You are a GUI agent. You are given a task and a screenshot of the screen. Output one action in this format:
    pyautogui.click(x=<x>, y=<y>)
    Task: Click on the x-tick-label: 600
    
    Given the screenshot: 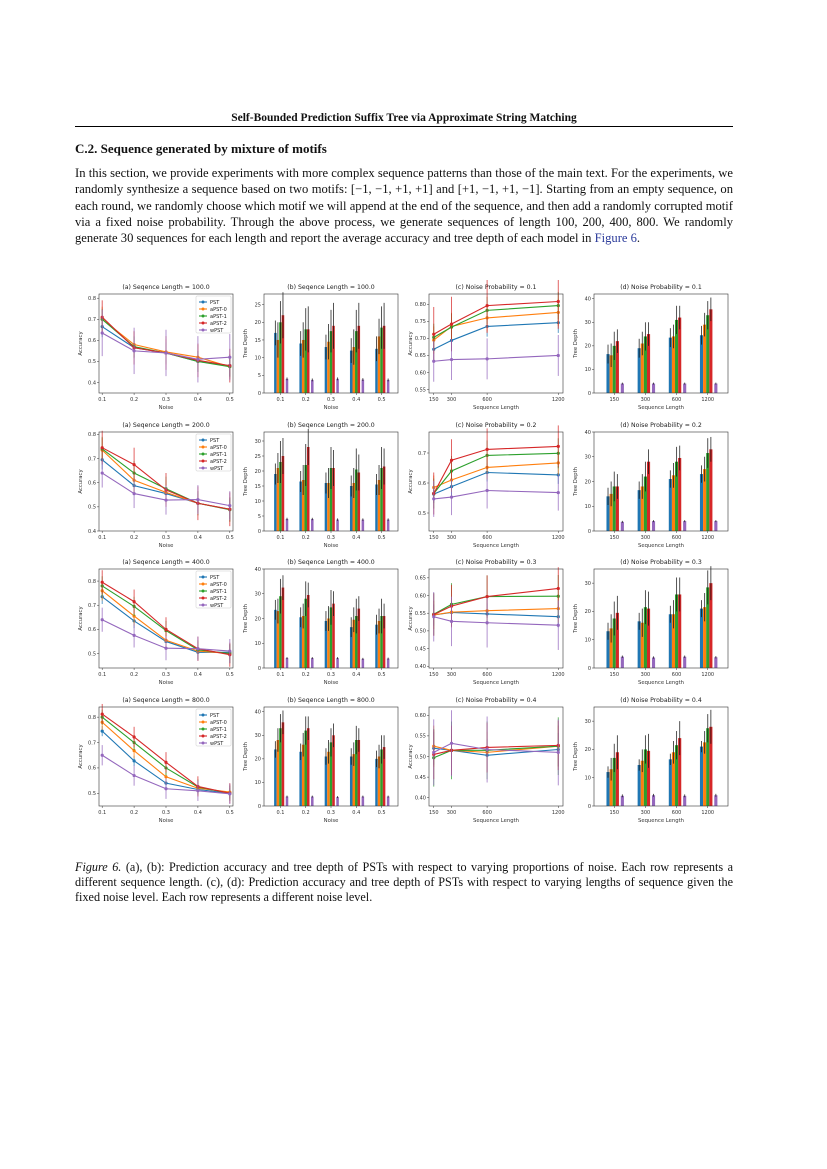 What is the action you would take?
    pyautogui.click(x=487, y=538)
    